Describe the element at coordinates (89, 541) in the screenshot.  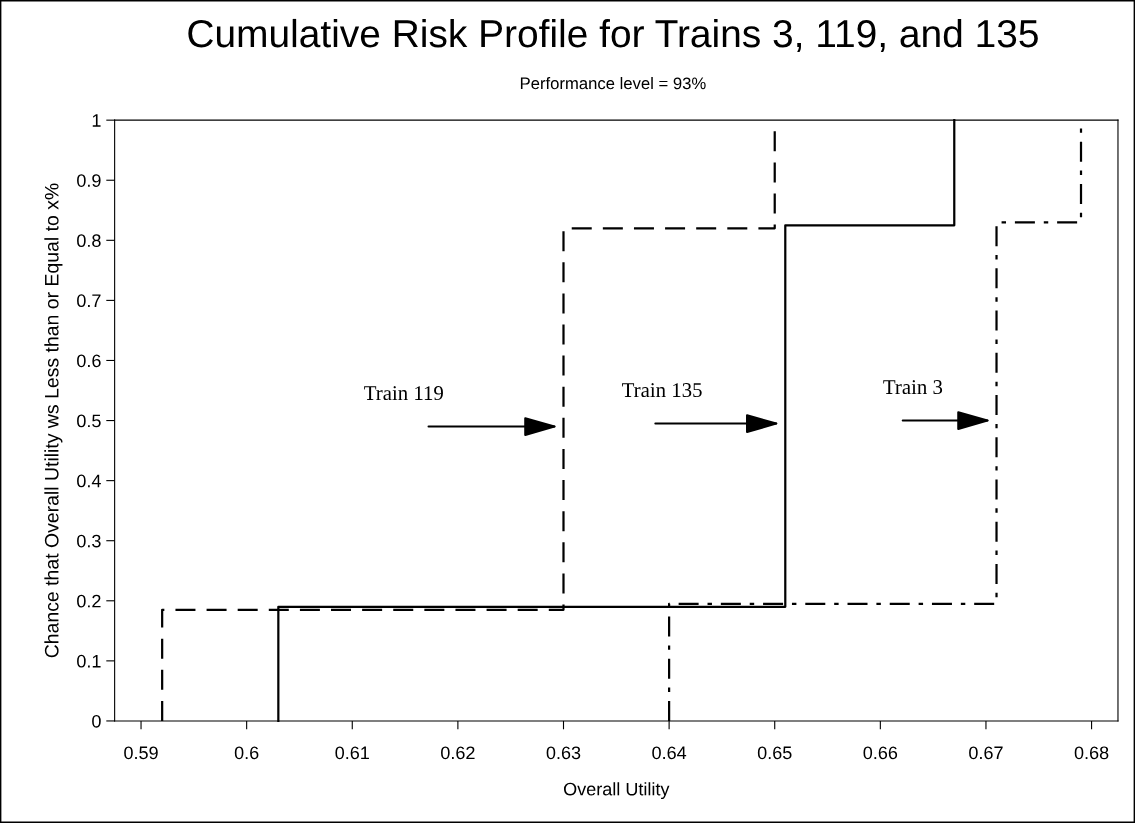
I see `y-tick-label: 0.3` at that location.